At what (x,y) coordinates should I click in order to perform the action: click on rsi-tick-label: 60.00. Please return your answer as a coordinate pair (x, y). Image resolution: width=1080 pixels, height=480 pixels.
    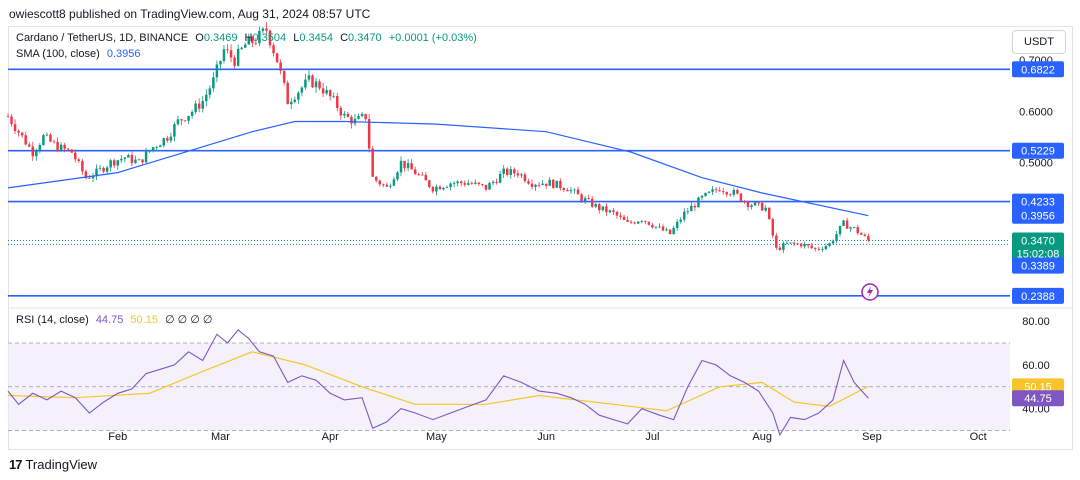
    Looking at the image, I should click on (1036, 366).